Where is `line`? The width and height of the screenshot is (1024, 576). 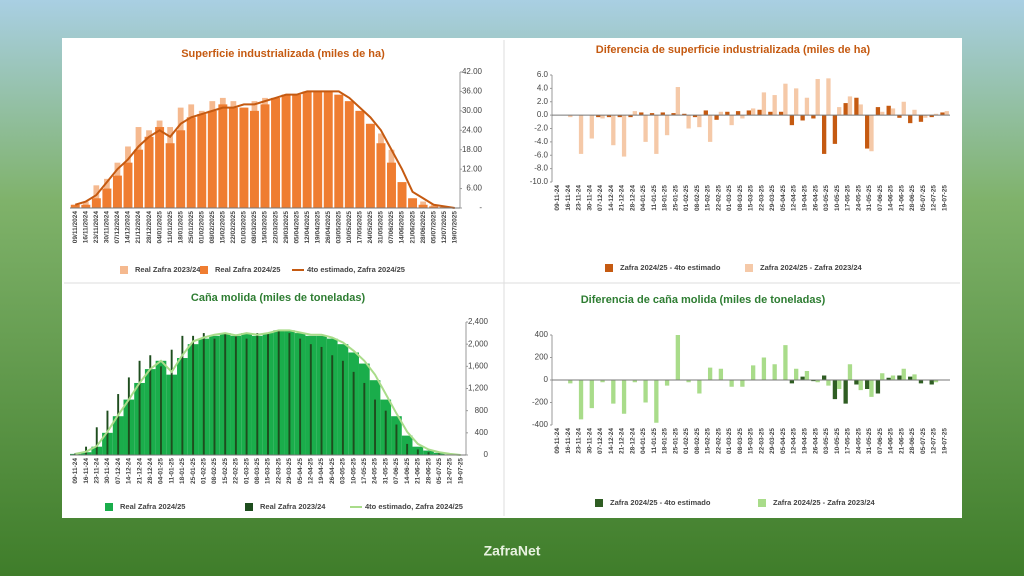 line is located at coordinates (268, 392).